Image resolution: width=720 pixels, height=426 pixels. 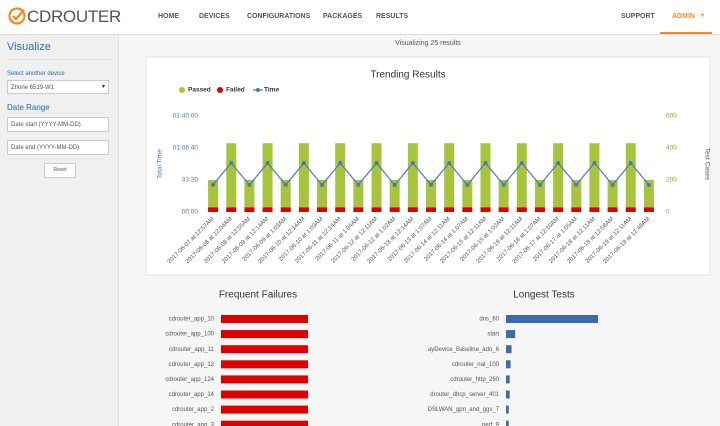 I want to click on y2-tick-label: 0, so click(x=668, y=212).